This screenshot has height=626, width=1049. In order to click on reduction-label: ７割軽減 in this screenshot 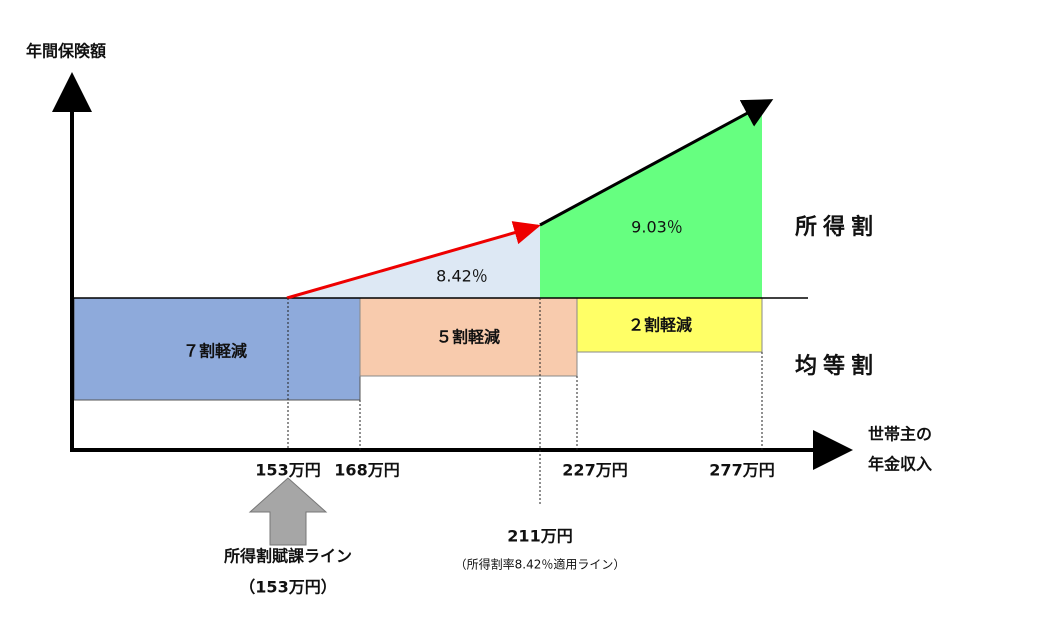, I will do `click(215, 351)`.